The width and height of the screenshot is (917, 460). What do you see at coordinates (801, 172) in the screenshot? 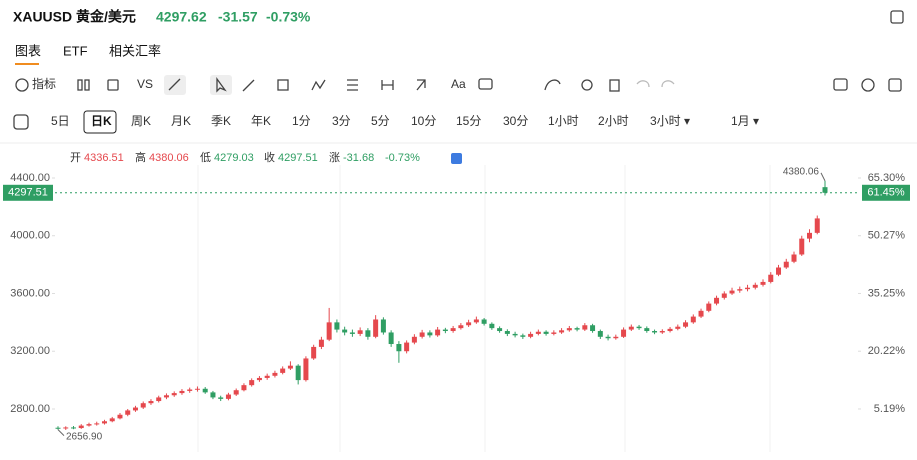
I see `high-annotation: 4380.06` at bounding box center [801, 172].